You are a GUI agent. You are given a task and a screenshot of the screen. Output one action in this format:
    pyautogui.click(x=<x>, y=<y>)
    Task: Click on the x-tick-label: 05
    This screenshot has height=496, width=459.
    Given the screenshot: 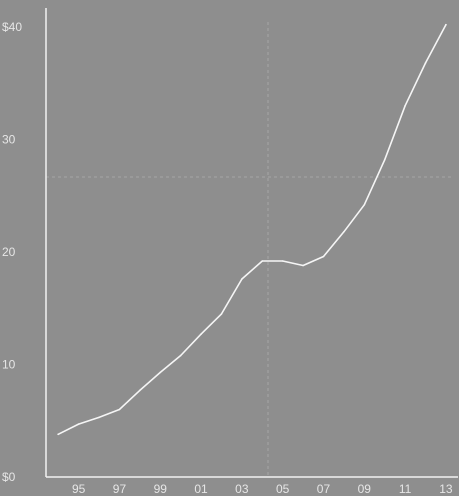 What is the action you would take?
    pyautogui.click(x=283, y=489)
    